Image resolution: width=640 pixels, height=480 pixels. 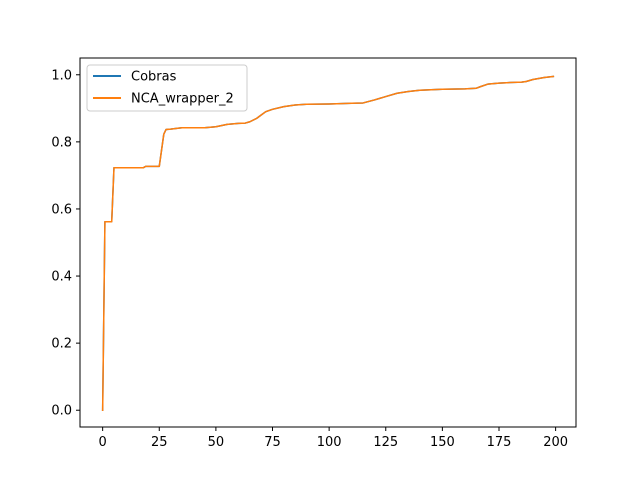 What do you see at coordinates (442, 442) in the screenshot?
I see `x-tick-label: 150` at bounding box center [442, 442].